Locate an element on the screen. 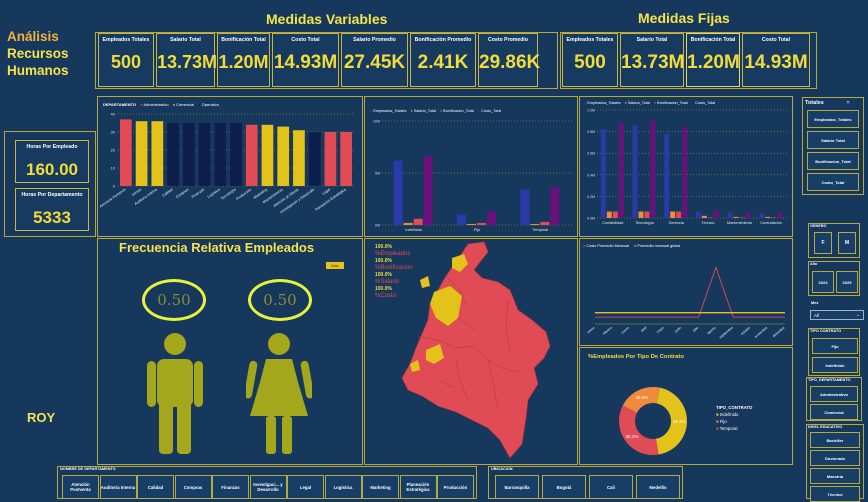 The height and width of the screenshot is (502, 868). dept-filter-button: Logística is located at coordinates (343, 487).